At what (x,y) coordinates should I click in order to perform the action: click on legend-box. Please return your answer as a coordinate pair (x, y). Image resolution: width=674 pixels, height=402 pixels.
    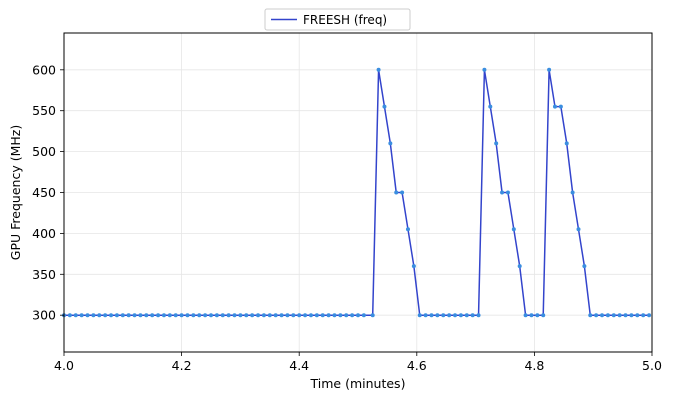
    Looking at the image, I should click on (337, 19).